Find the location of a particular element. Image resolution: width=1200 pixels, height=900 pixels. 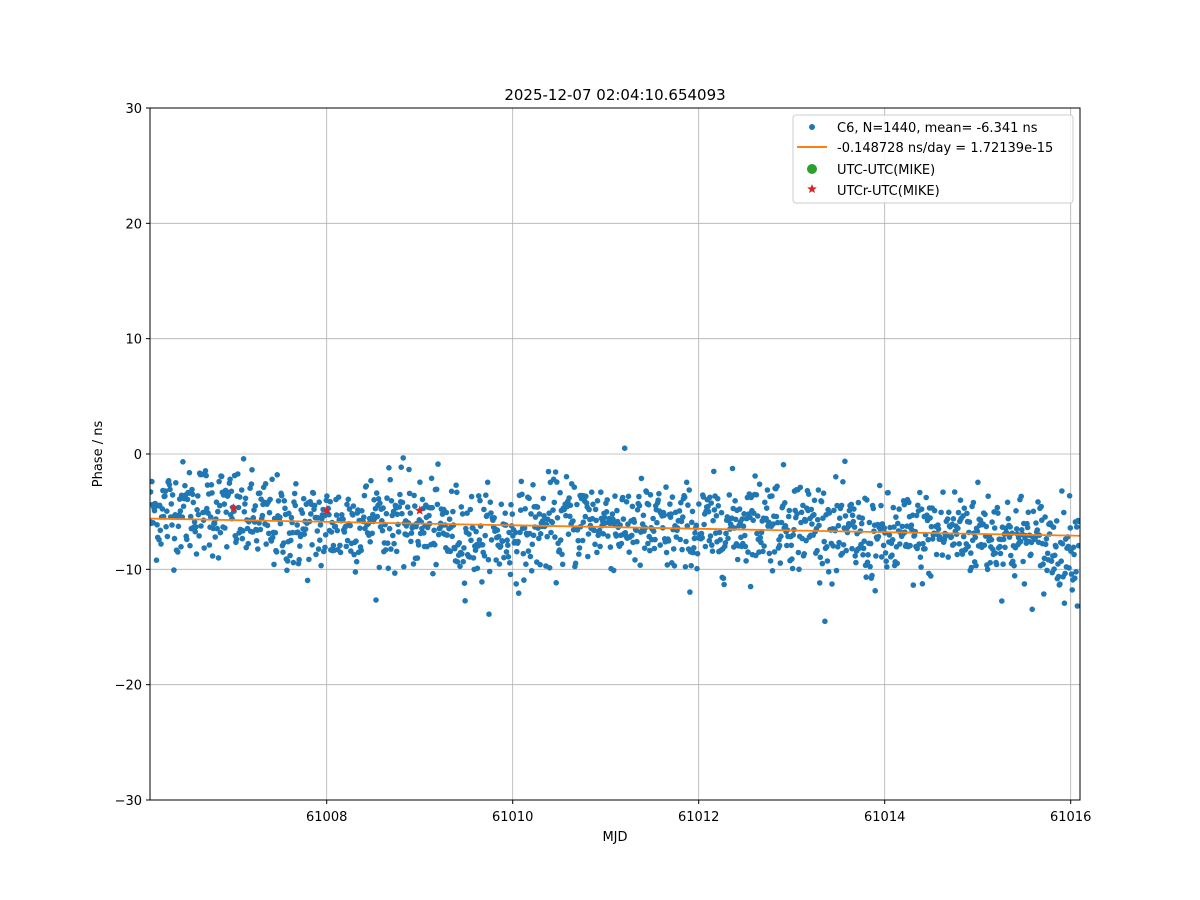

x-tick-label: 61012 is located at coordinates (698, 817).